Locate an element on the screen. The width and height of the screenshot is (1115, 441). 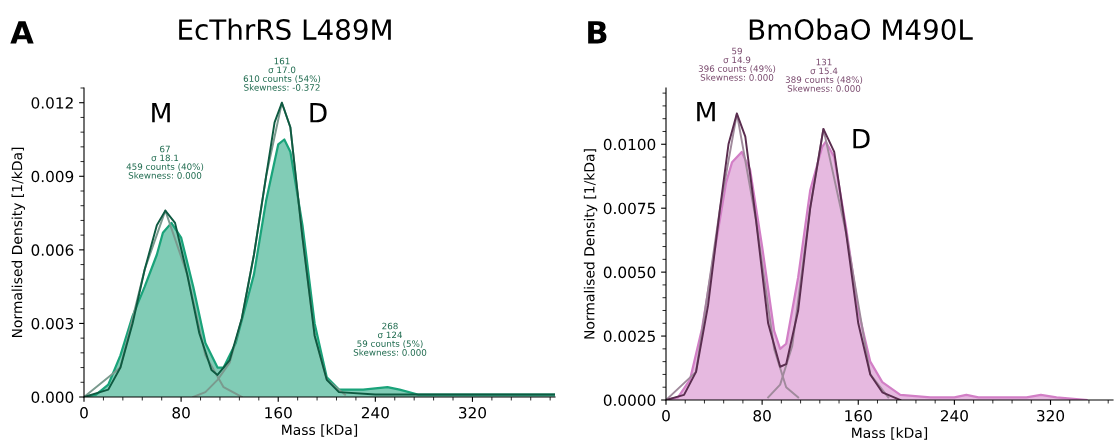
annotation: 67 σ 18.1 459 counts (40%) Skewness: 0.000 is located at coordinates (165, 162).